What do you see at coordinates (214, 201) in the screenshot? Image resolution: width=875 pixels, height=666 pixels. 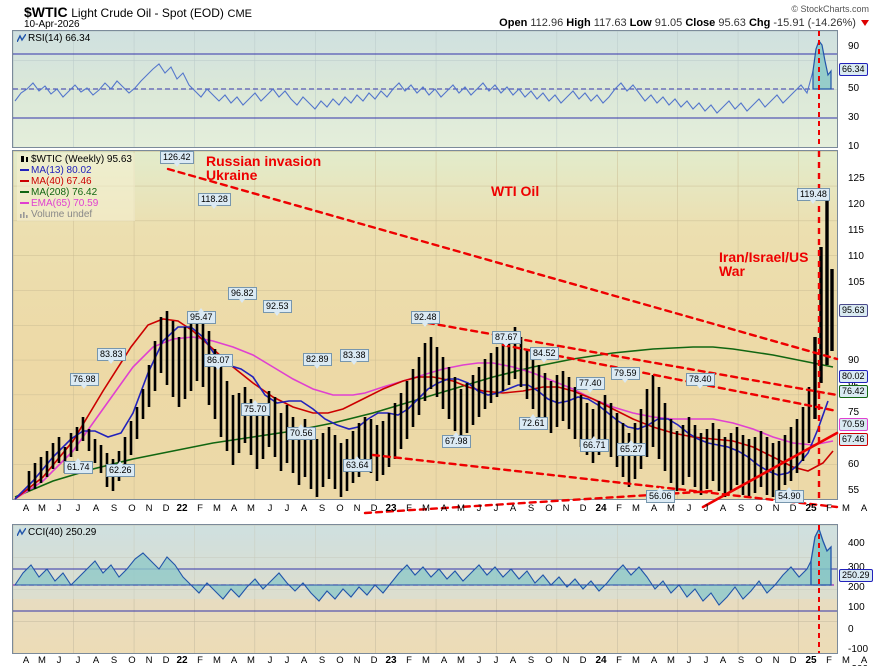 I see `point-label: 118.28` at bounding box center [214, 201].